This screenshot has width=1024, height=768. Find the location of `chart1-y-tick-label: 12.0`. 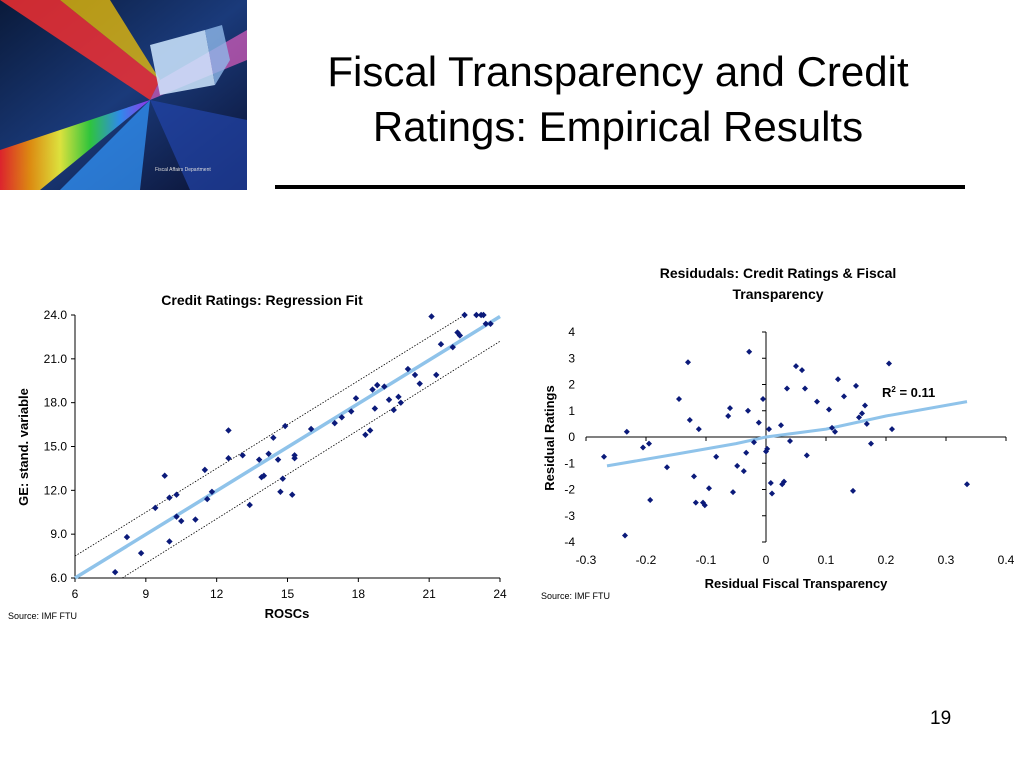

chart1-y-tick-label: 12.0 is located at coordinates (56, 490).